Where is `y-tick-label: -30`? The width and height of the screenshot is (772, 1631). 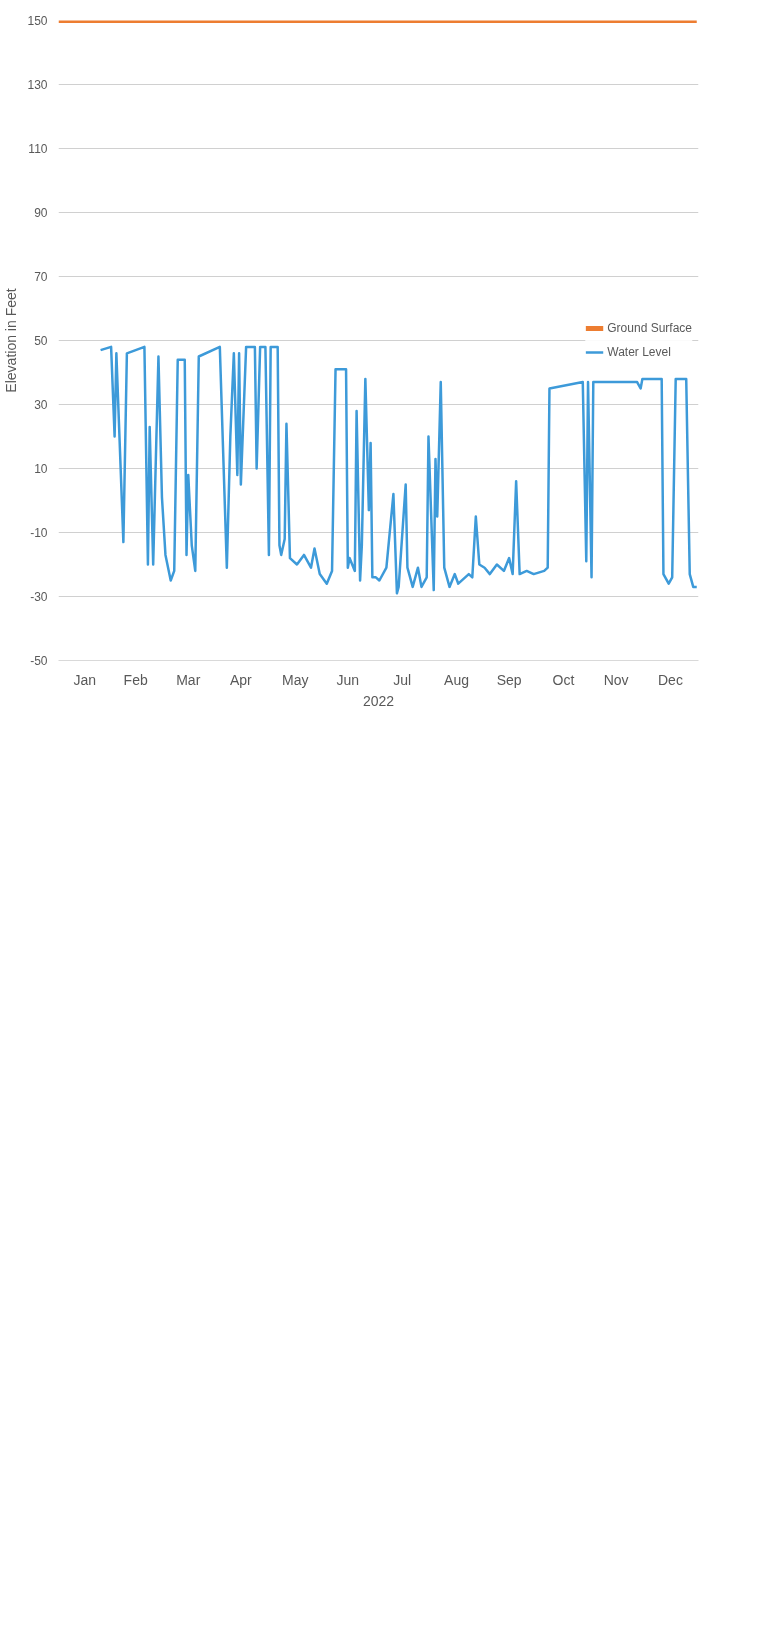 y-tick-label: -30 is located at coordinates (39, 597).